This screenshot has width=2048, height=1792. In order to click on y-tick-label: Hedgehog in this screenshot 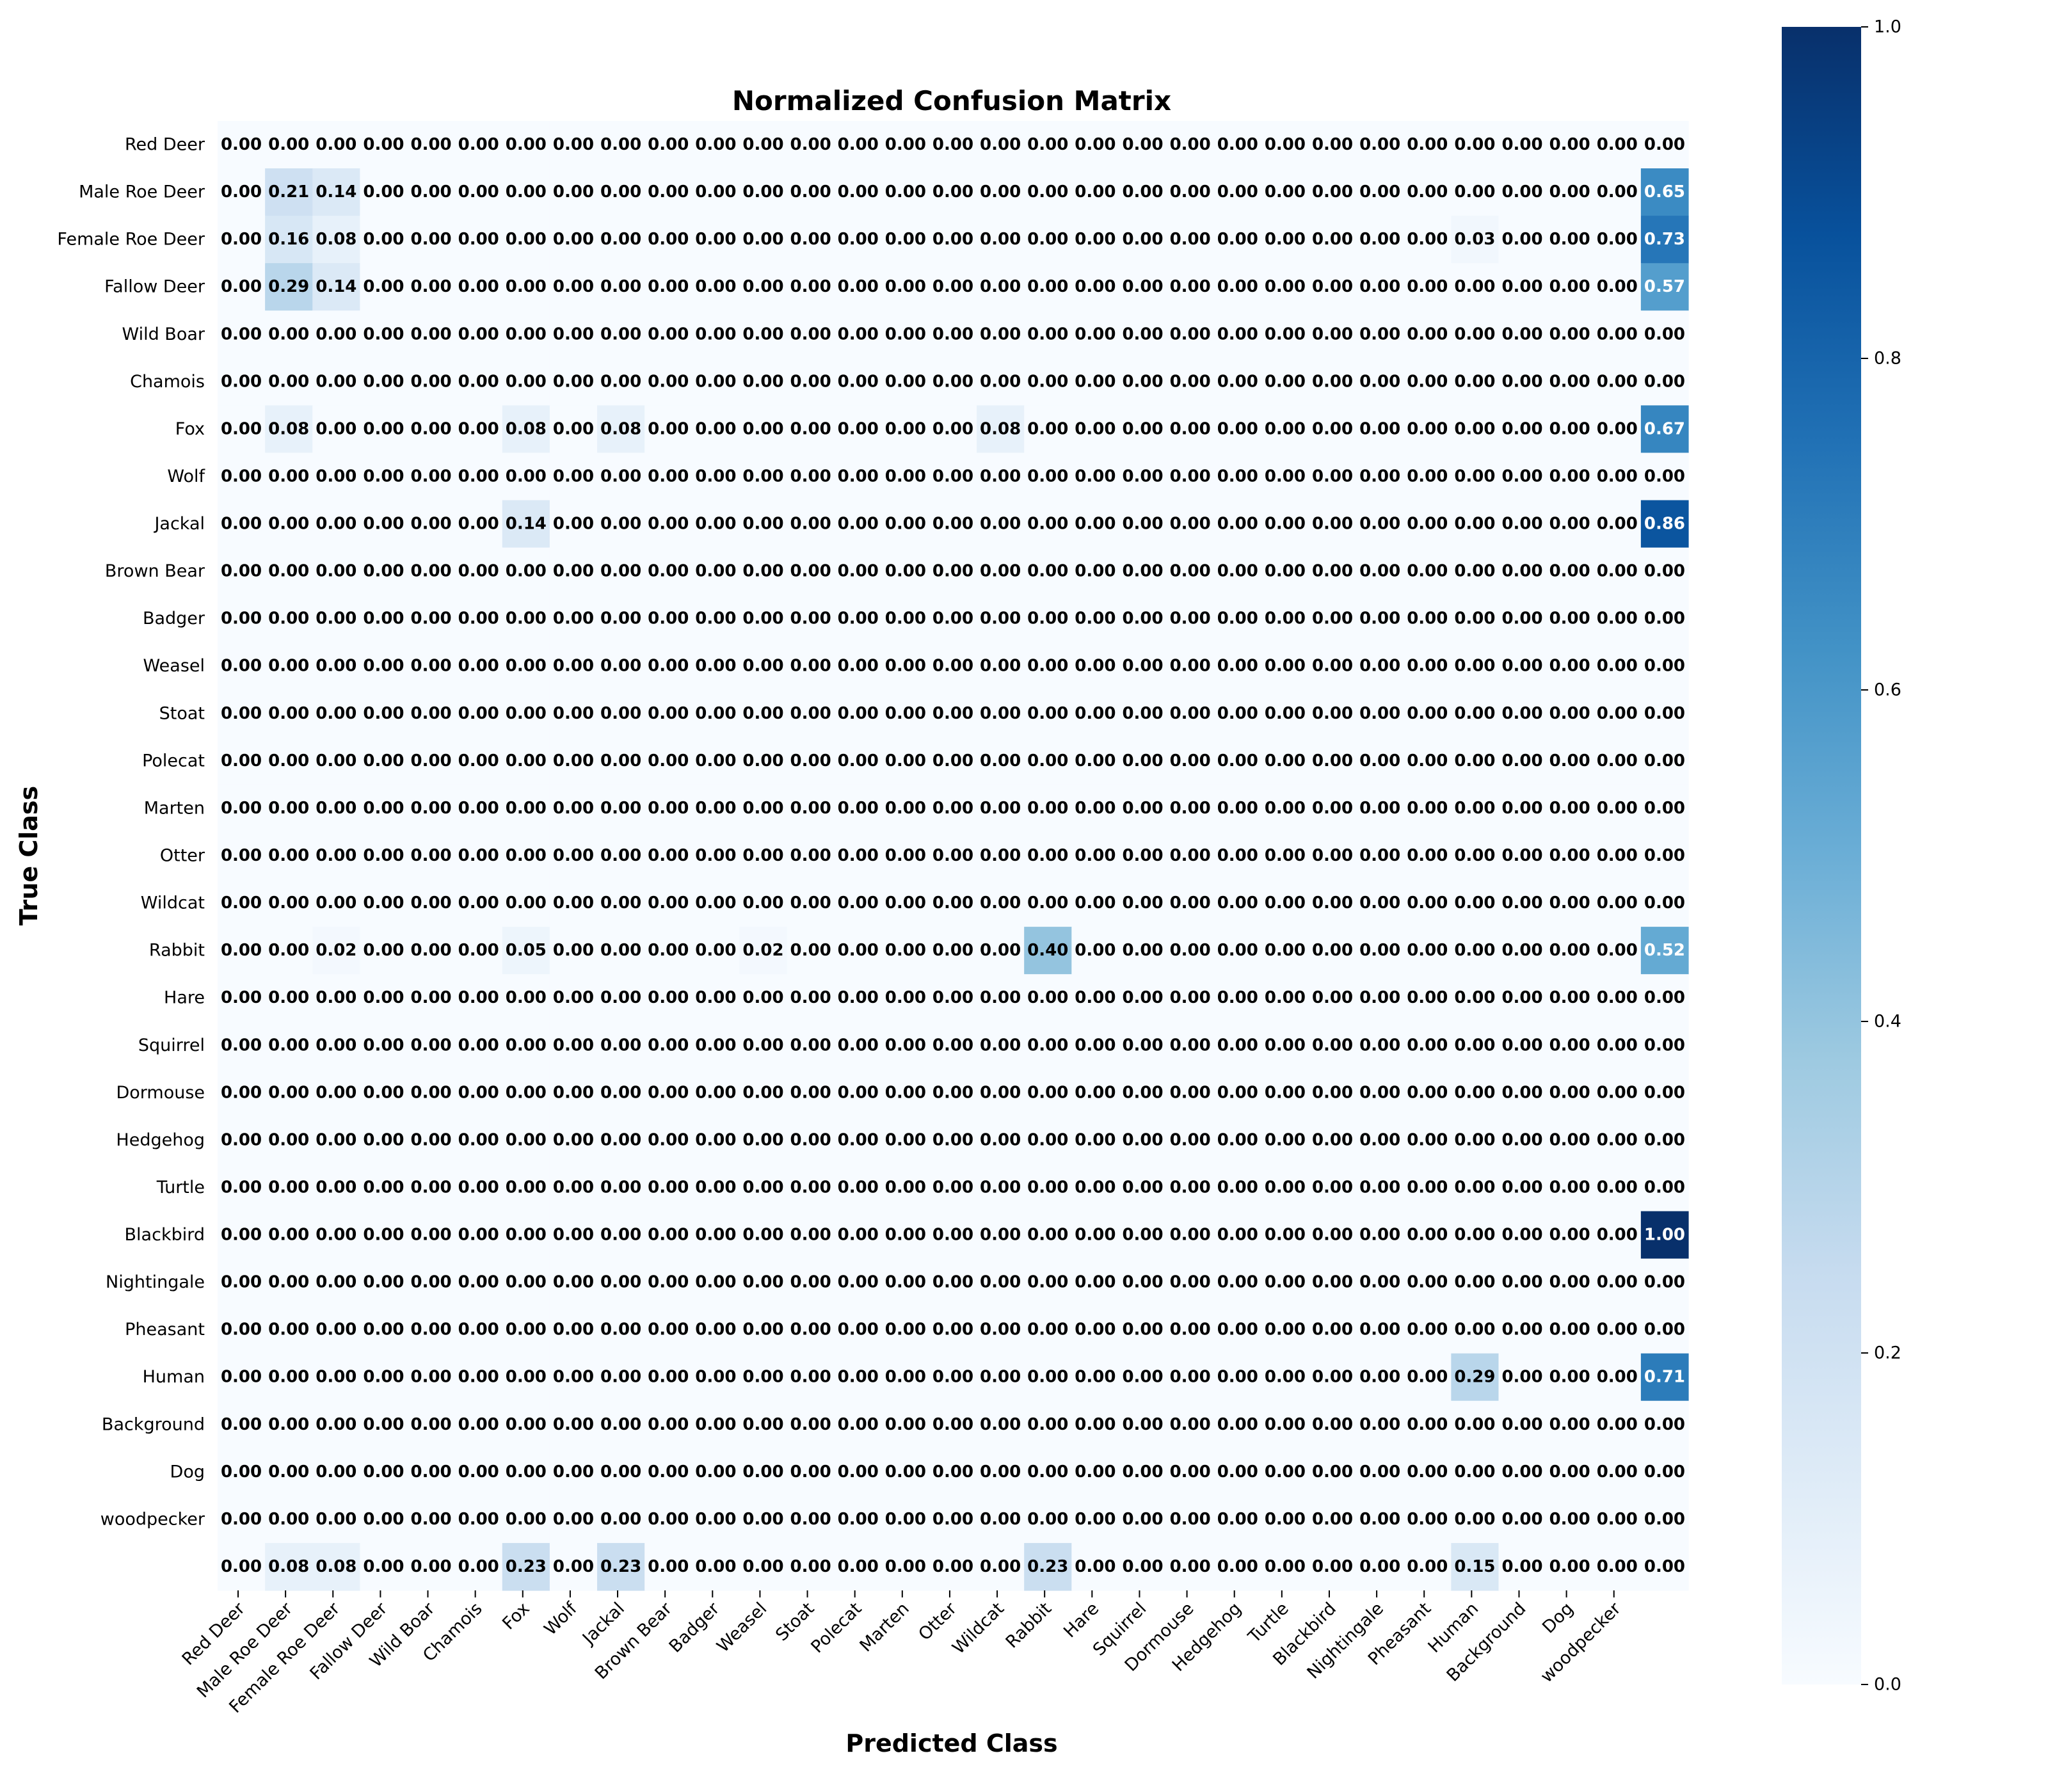, I will do `click(160, 1140)`.